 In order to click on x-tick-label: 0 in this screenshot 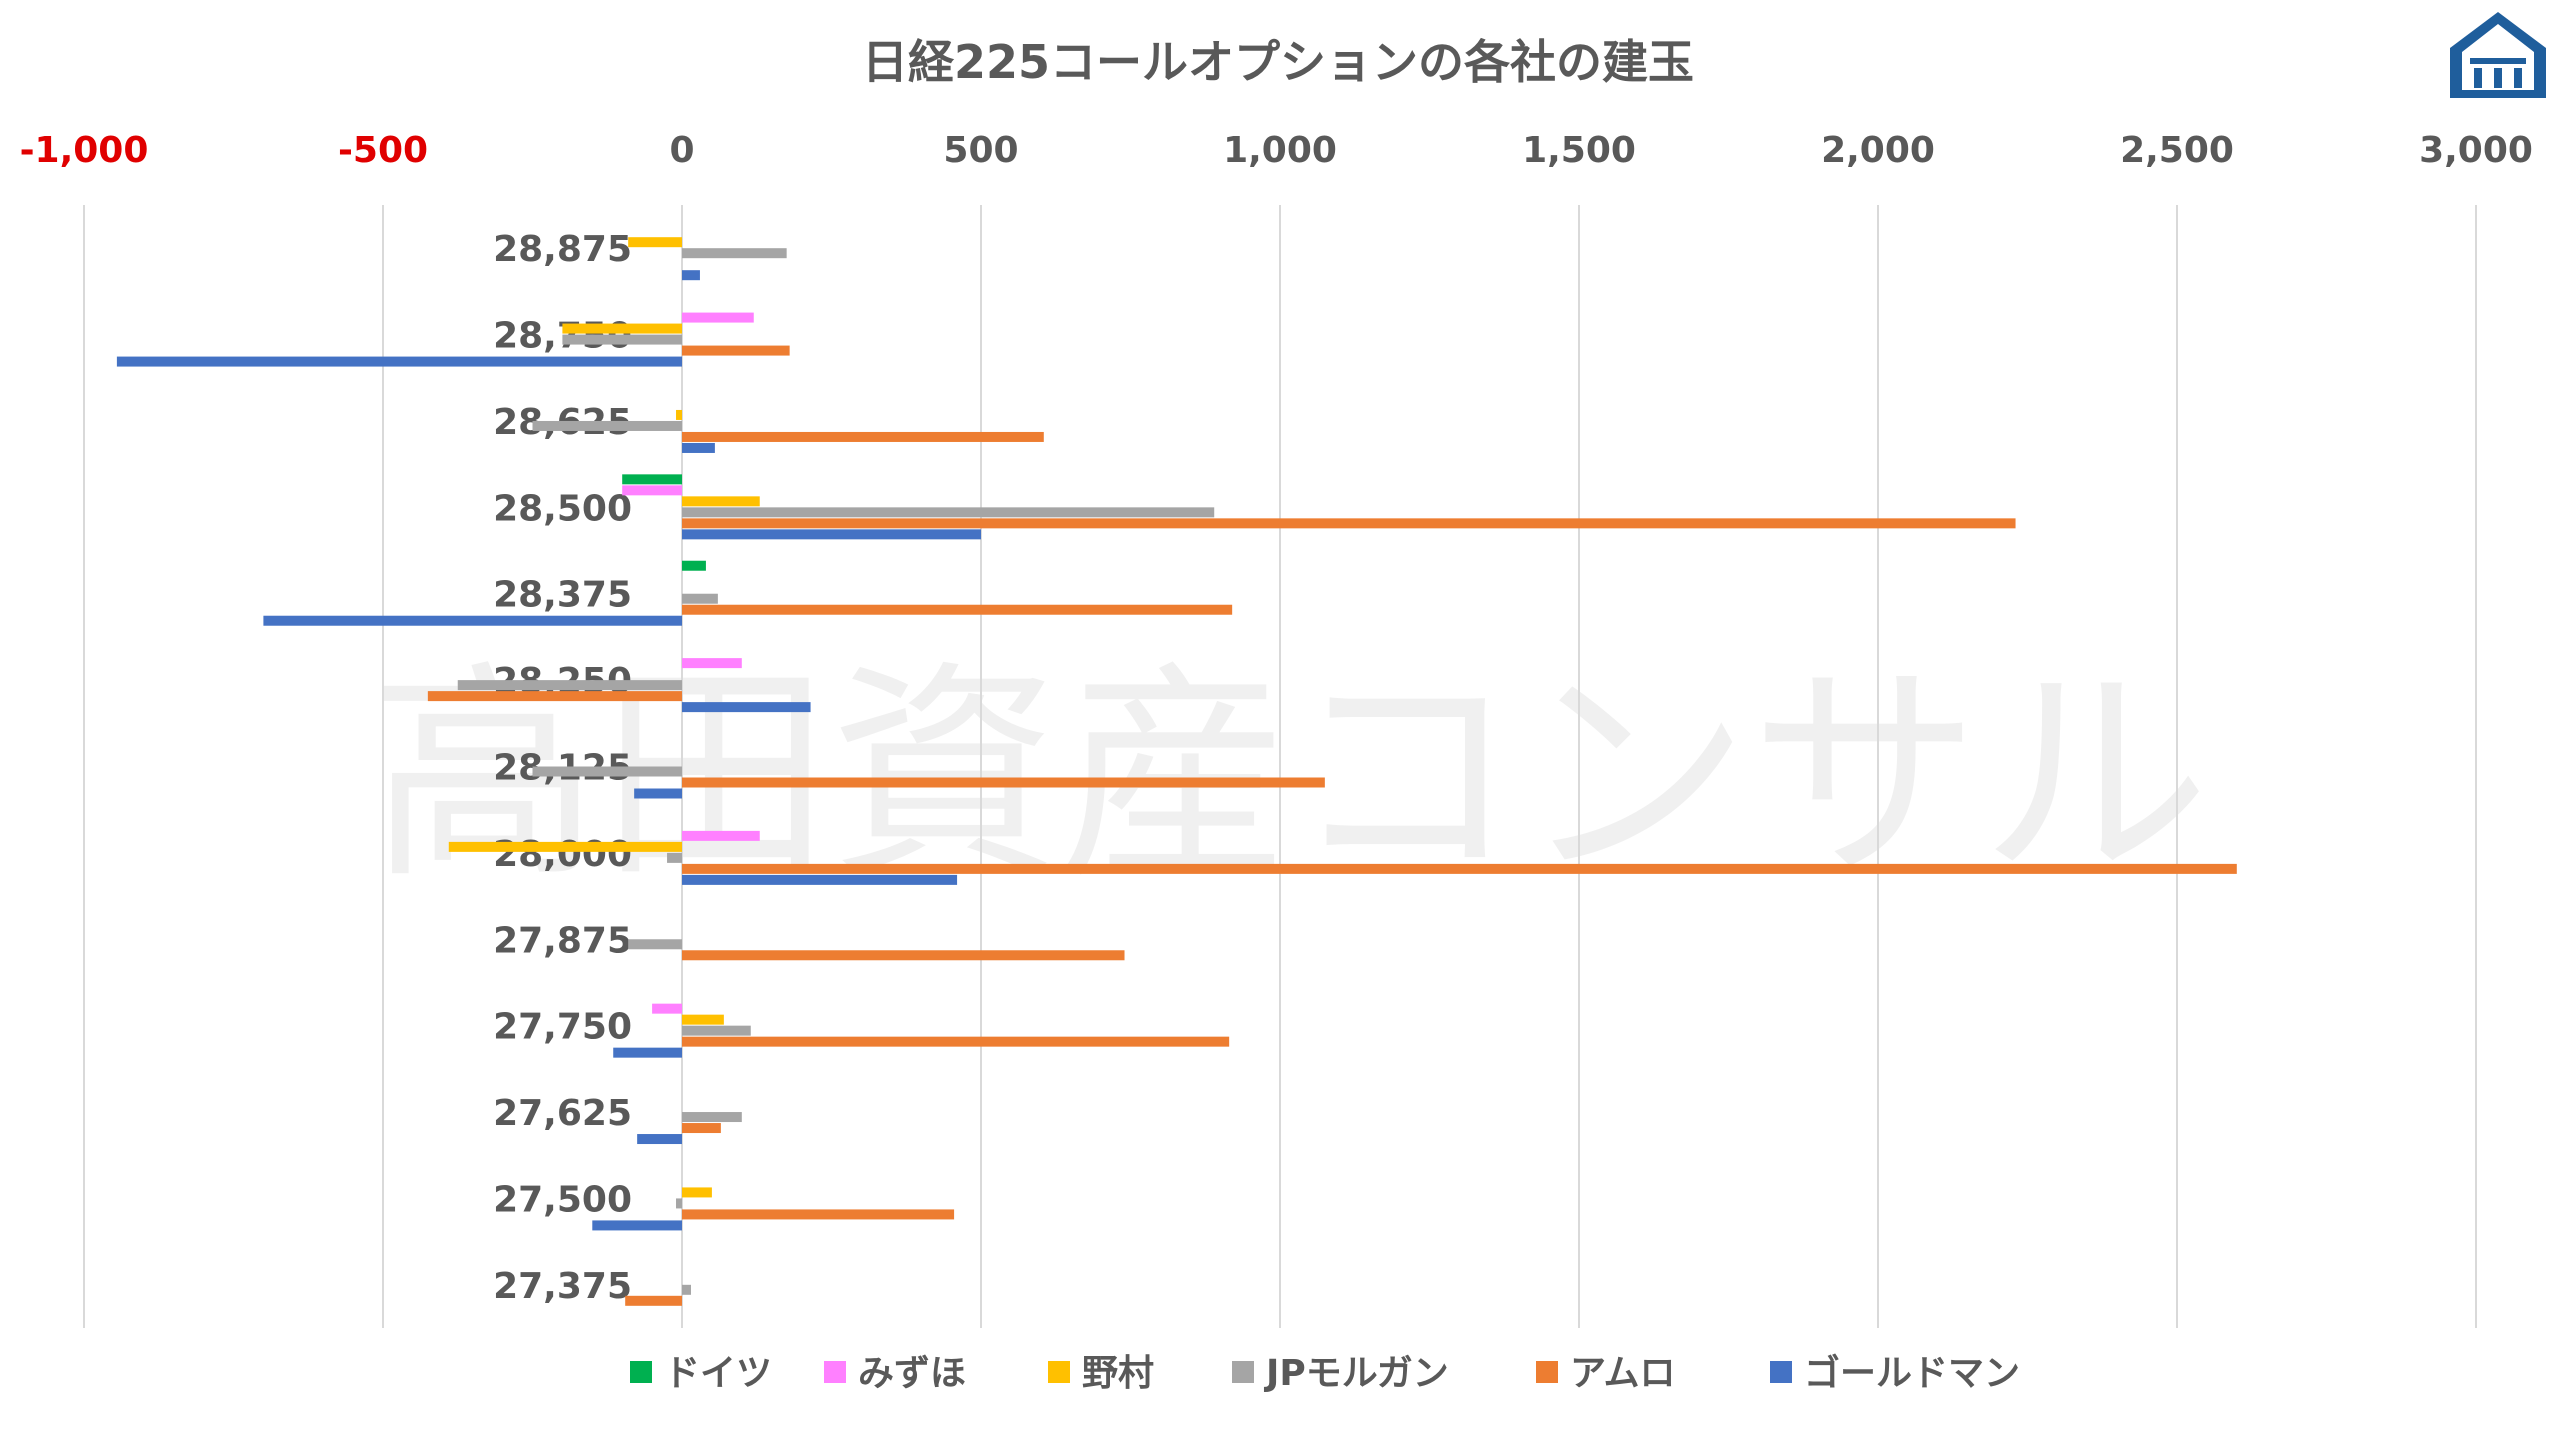, I will do `click(681, 150)`.